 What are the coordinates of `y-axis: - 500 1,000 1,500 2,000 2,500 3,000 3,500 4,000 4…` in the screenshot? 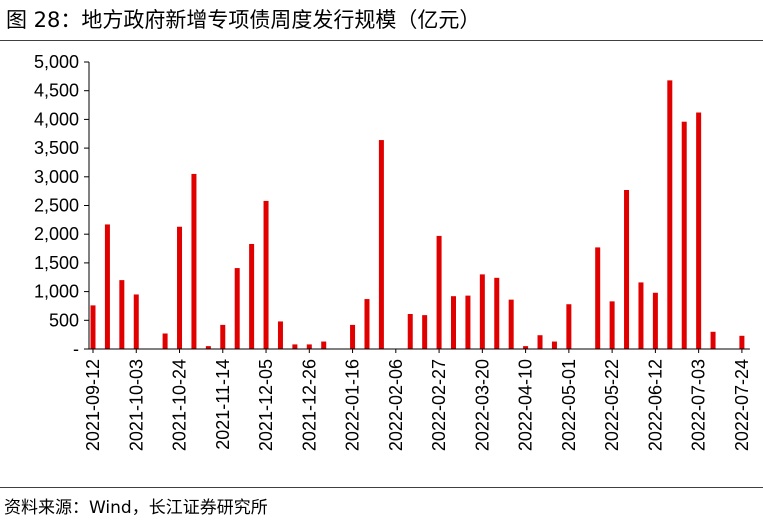 It's located at (62, 205).